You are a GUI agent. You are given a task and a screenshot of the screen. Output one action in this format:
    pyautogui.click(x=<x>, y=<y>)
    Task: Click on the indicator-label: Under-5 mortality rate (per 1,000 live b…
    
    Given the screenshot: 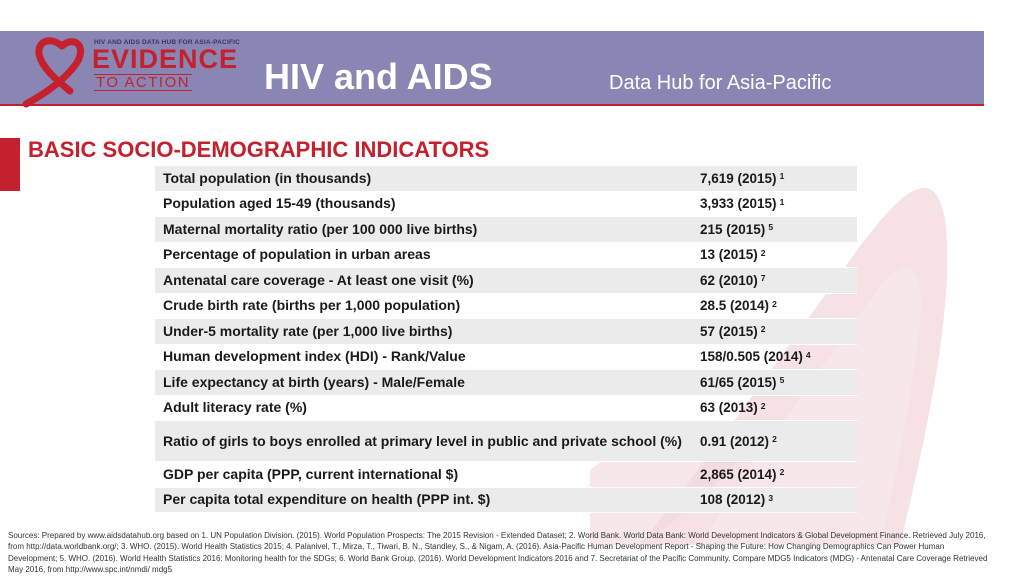 What is the action you would take?
    pyautogui.click(x=308, y=330)
    